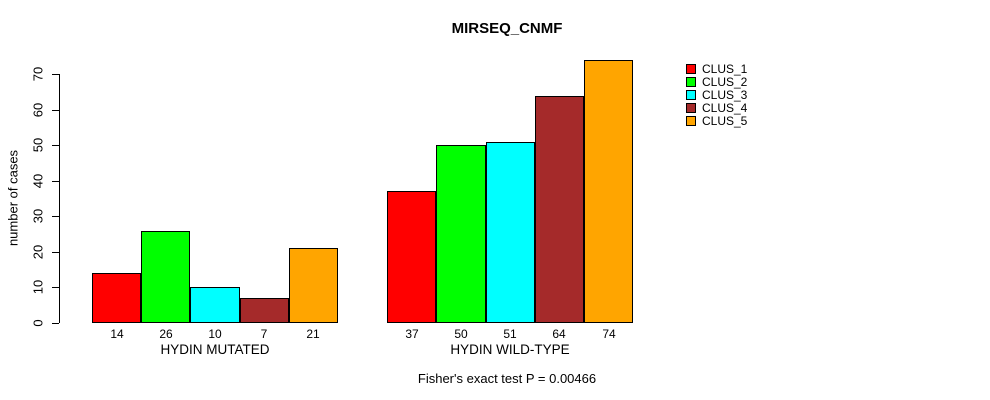 The image size is (990, 400). I want to click on legend-label: CLUS_5, so click(725, 121).